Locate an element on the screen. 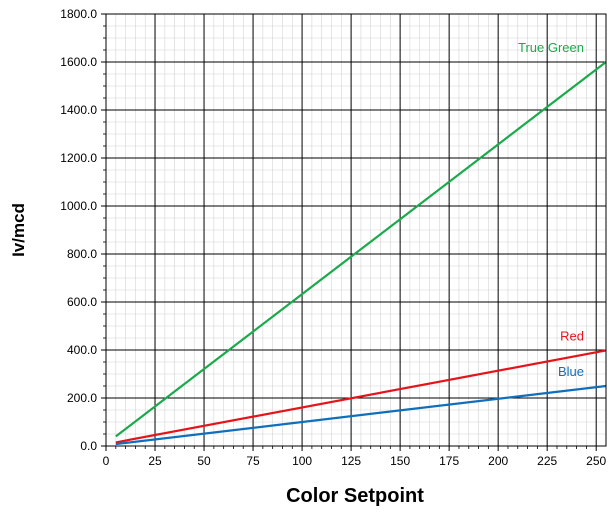  x-tick-label: 150 is located at coordinates (400, 461).